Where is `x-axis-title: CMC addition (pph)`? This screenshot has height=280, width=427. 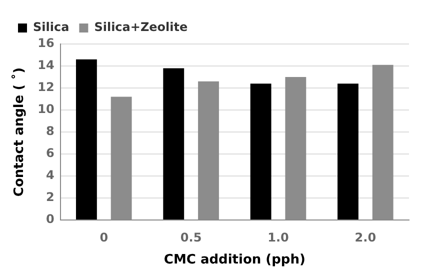 x-axis-title: CMC addition (pph) is located at coordinates (235, 260).